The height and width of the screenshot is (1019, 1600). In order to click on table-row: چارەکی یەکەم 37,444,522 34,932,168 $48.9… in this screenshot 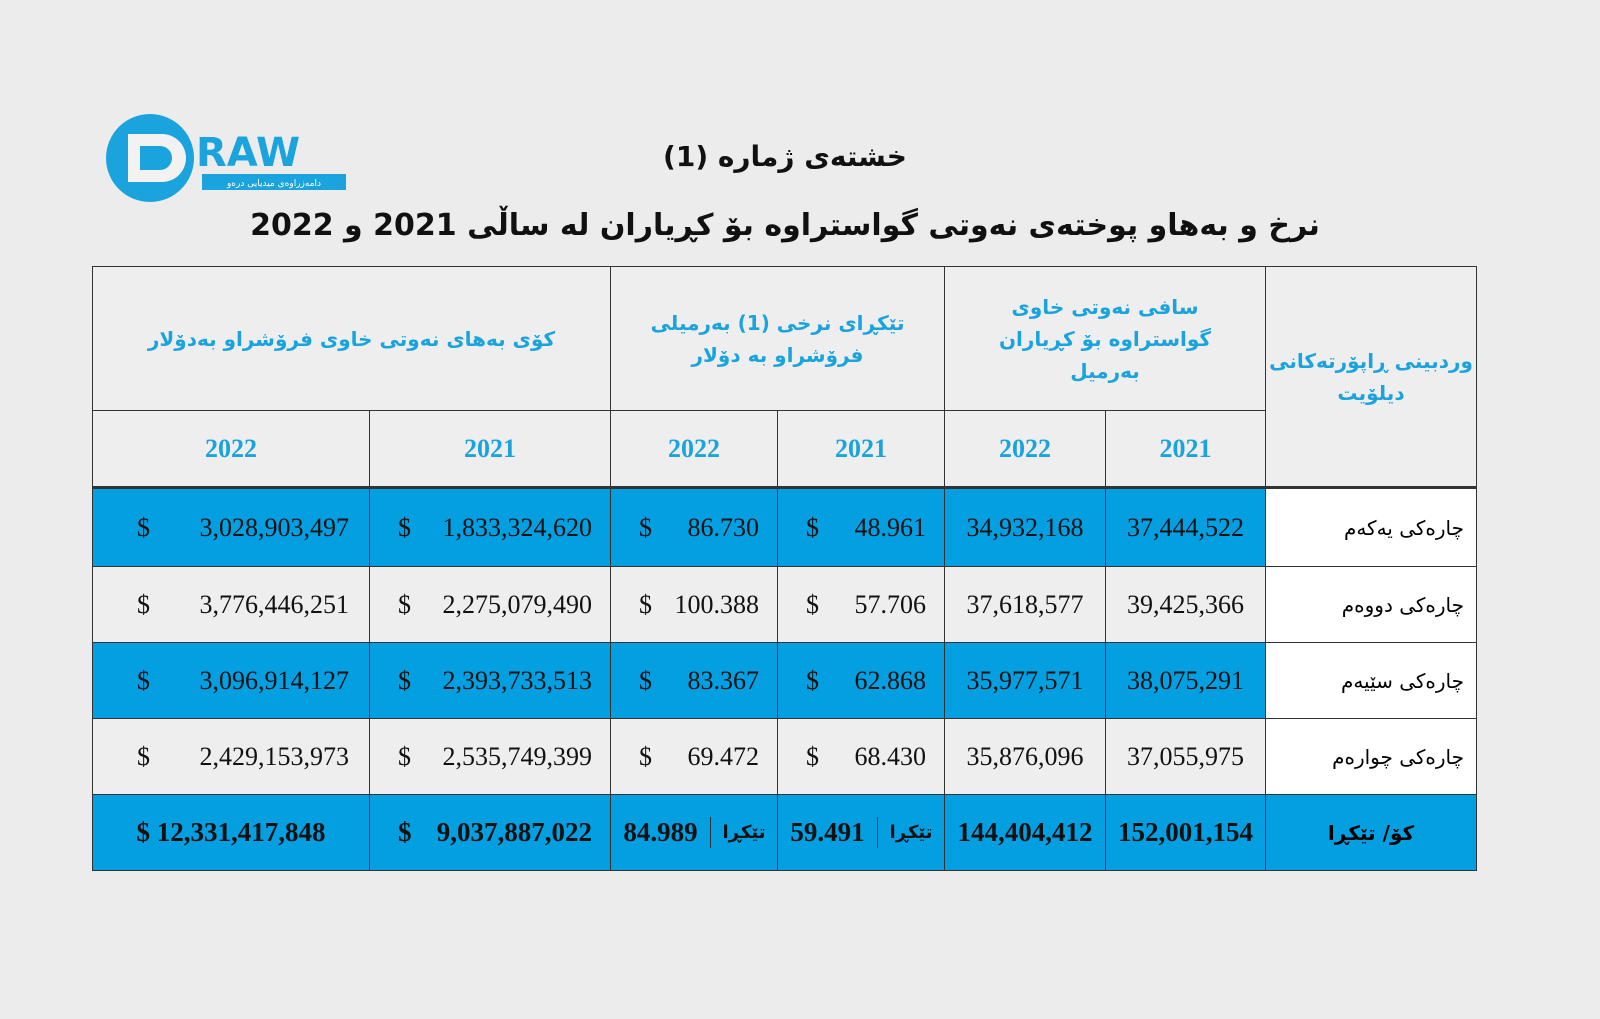, I will do `click(784, 527)`.